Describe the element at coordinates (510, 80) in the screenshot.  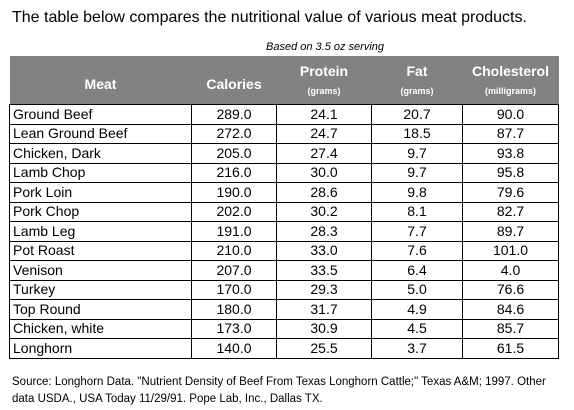
I see `header-cholesterol: Cholesterol (milligrams)` at that location.